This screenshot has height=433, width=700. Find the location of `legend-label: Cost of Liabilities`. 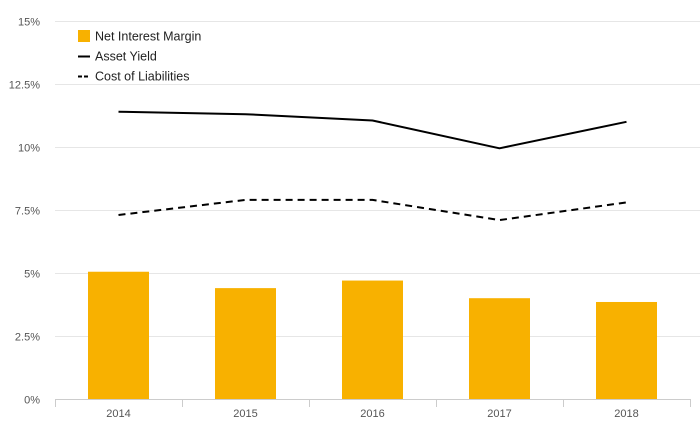

legend-label: Cost of Liabilities is located at coordinates (142, 77).